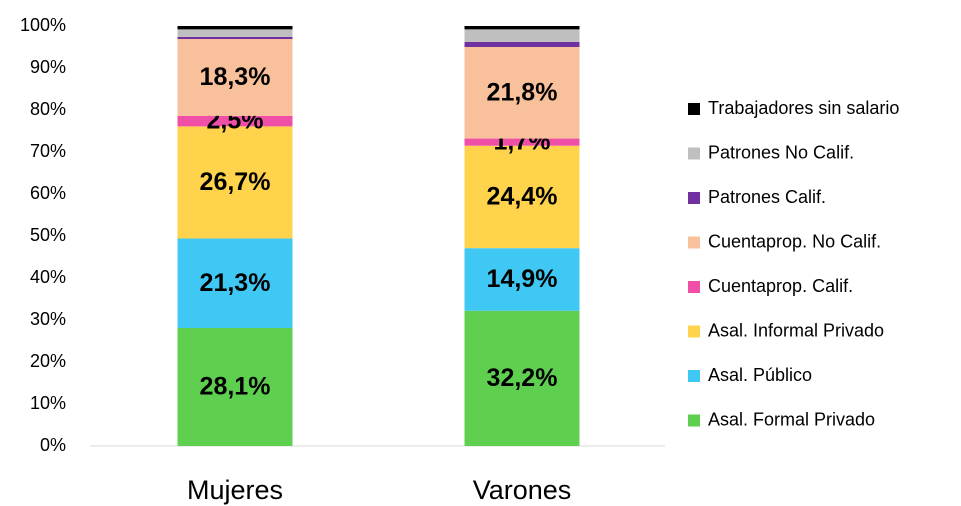  Describe the element at coordinates (48, 151) in the screenshot. I see `y-tick-label: 70%` at that location.